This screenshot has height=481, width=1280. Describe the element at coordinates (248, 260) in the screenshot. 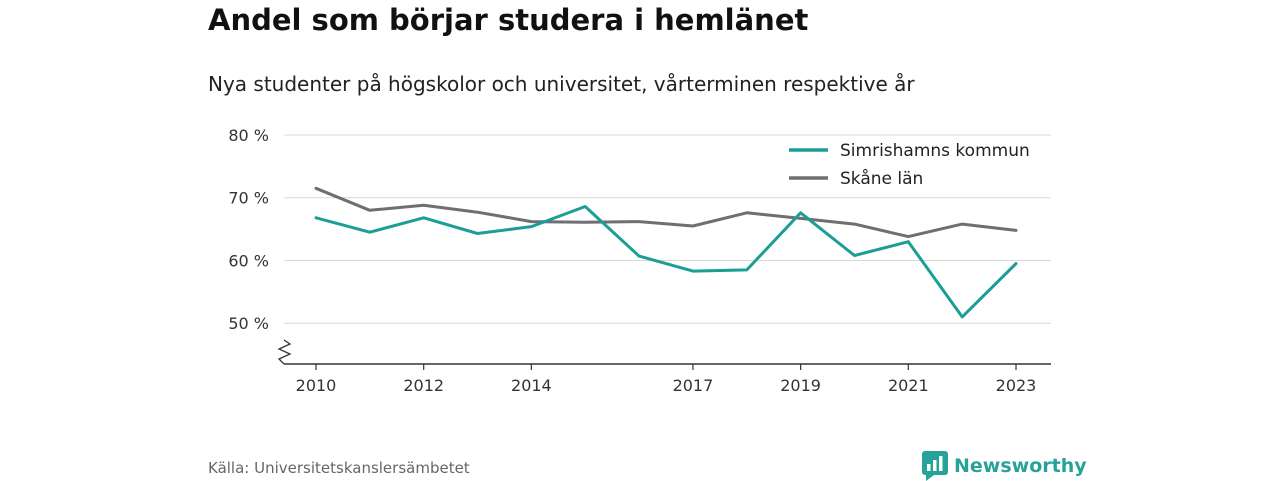

I see `y-tick-label: 60 %` at that location.